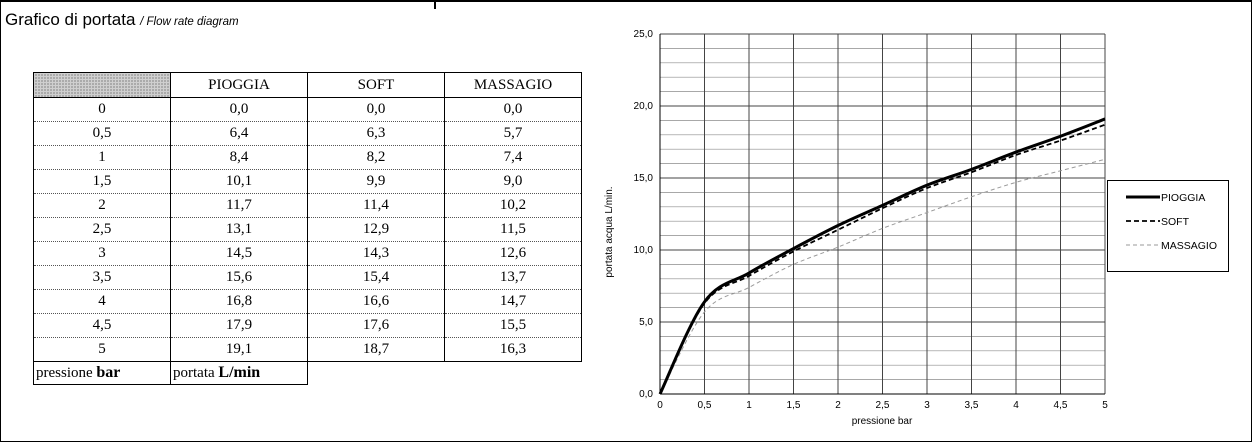 The width and height of the screenshot is (1252, 442). I want to click on x-tick-label: 2,5, so click(883, 405).